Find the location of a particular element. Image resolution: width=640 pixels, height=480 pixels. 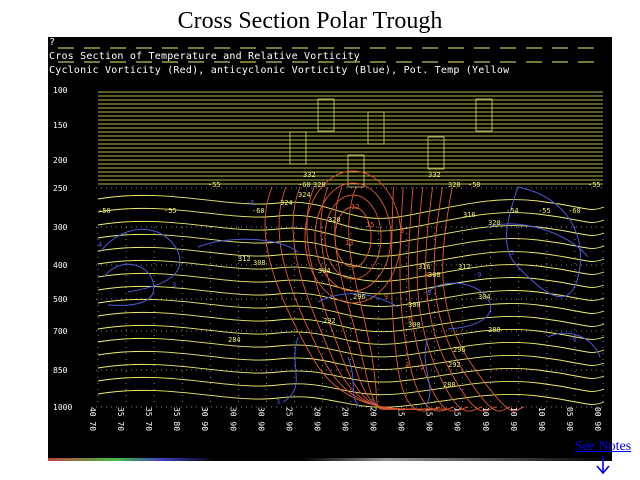

theta-label: 288 is located at coordinates (494, 330).